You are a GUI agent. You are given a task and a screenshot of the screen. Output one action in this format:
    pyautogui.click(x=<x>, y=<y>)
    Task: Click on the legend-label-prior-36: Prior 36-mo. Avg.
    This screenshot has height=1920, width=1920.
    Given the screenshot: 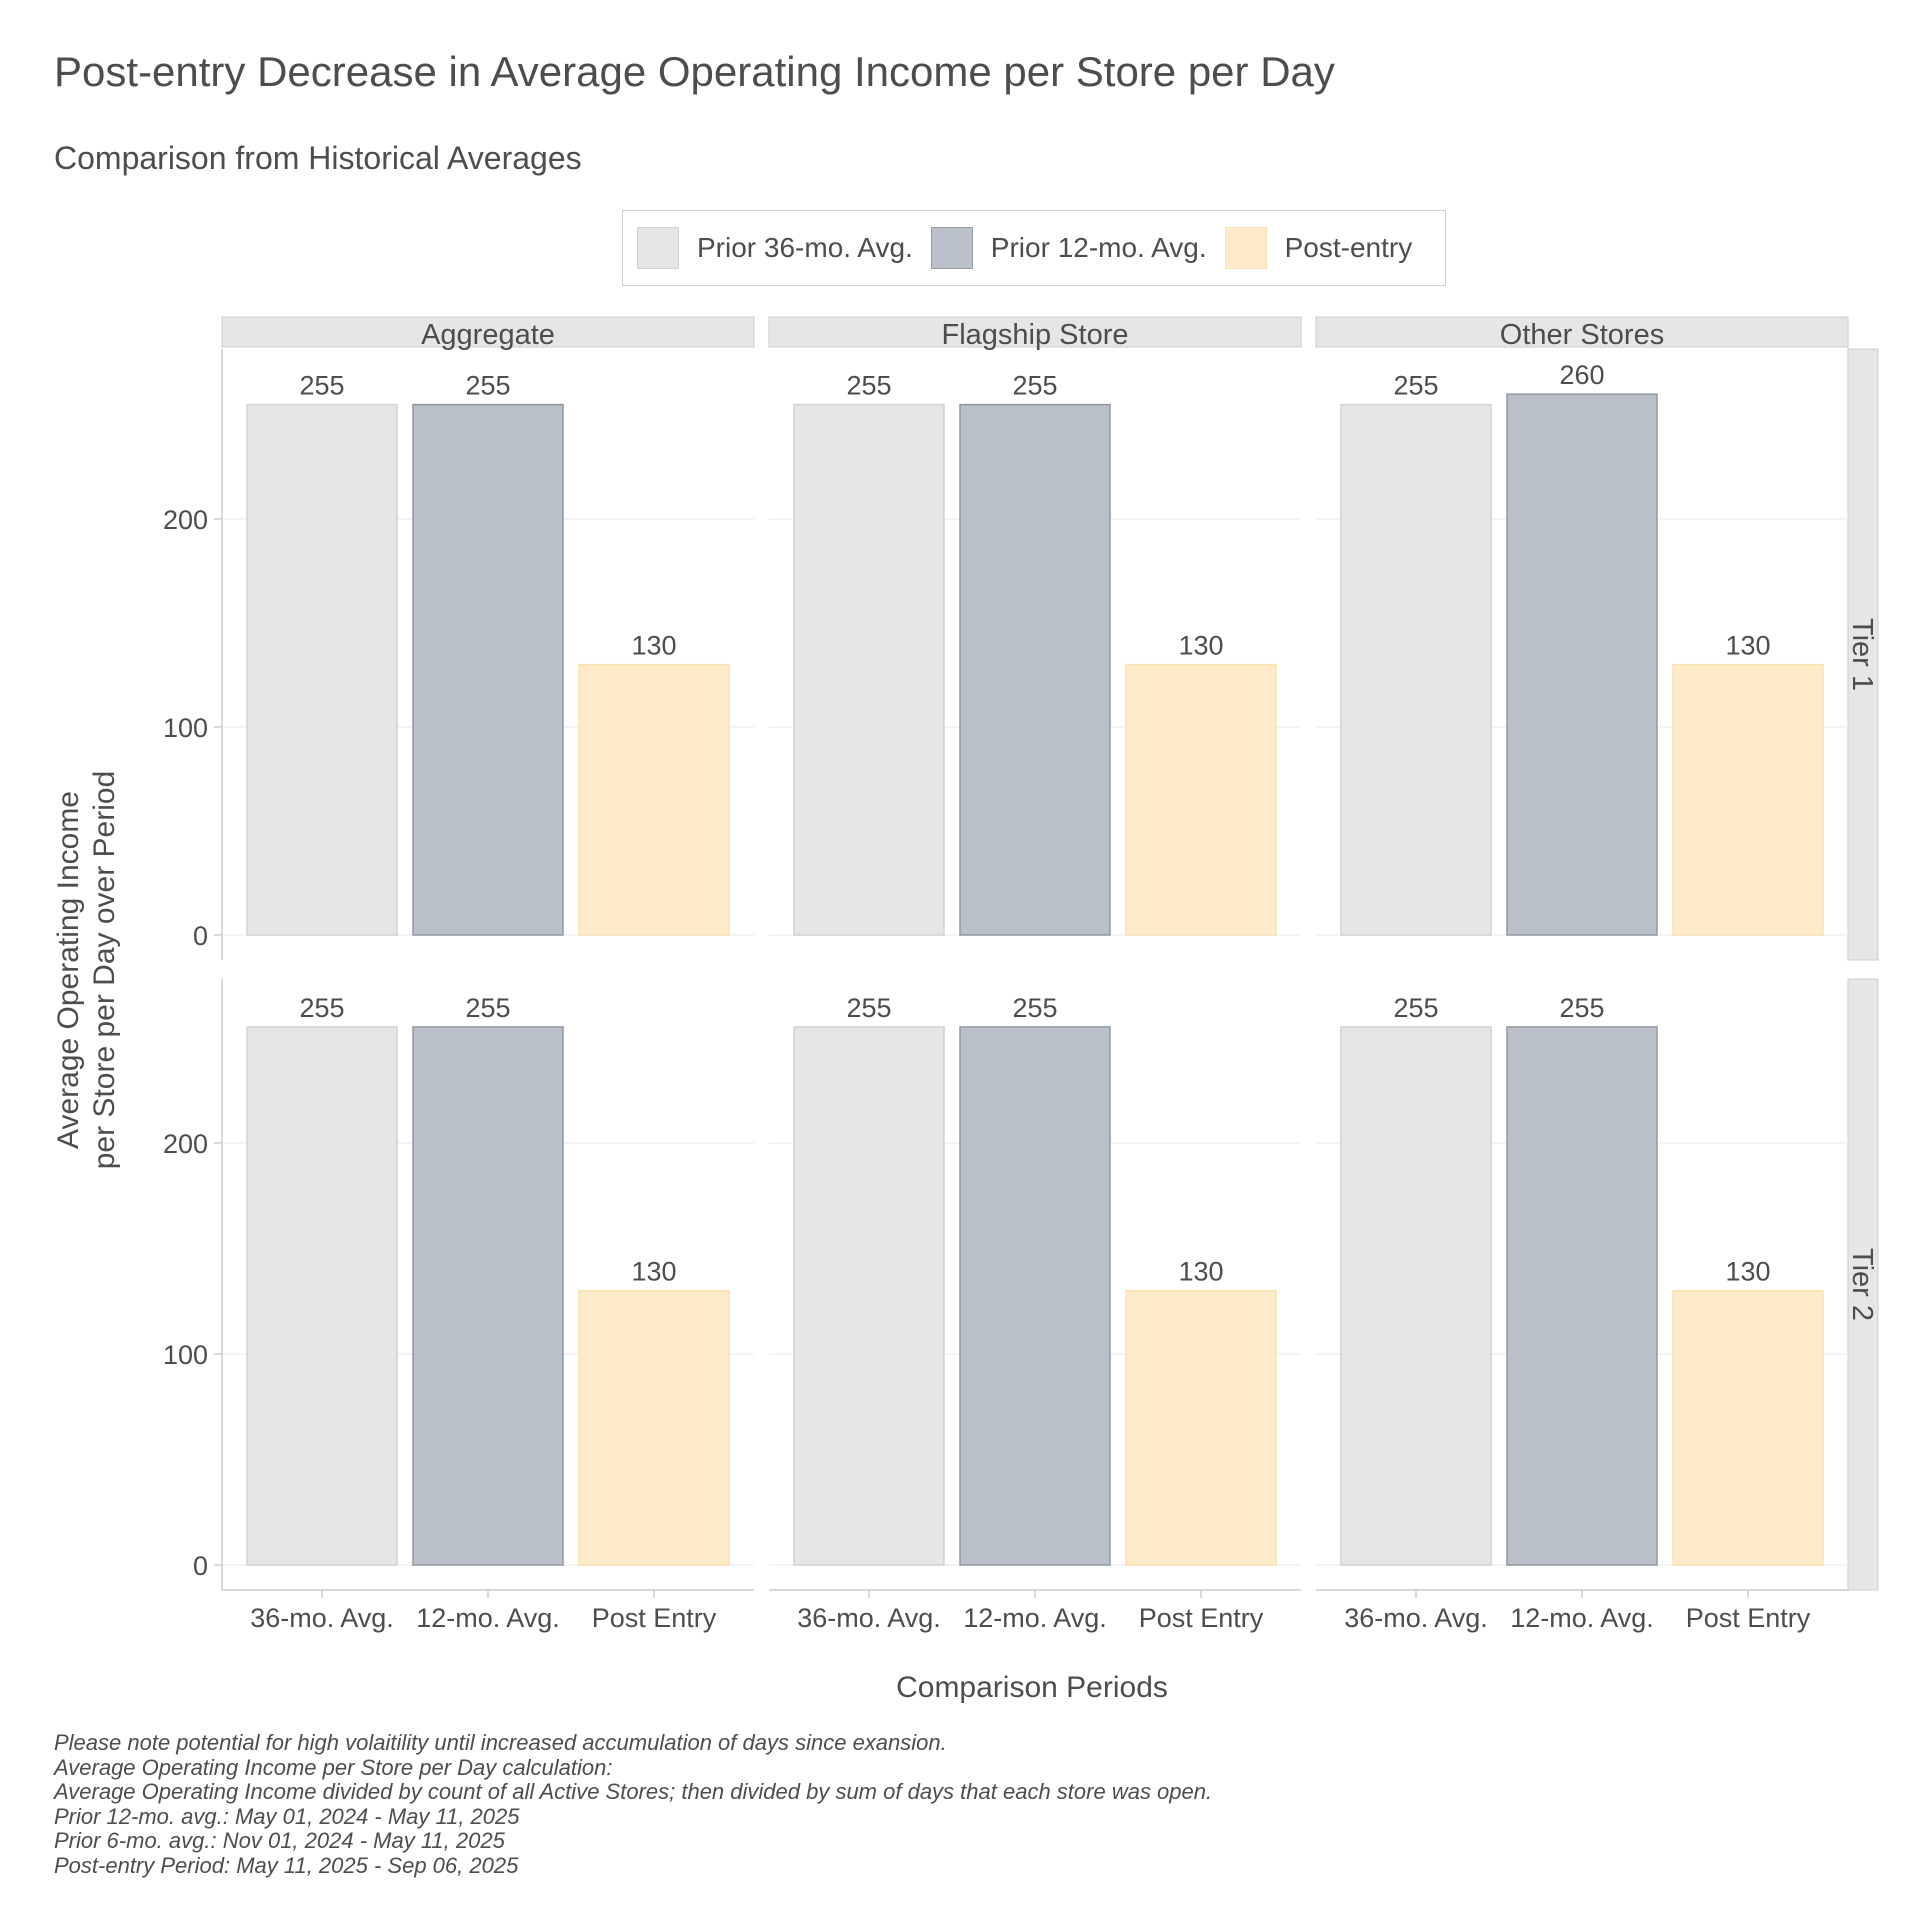 What is the action you would take?
    pyautogui.click(x=805, y=247)
    